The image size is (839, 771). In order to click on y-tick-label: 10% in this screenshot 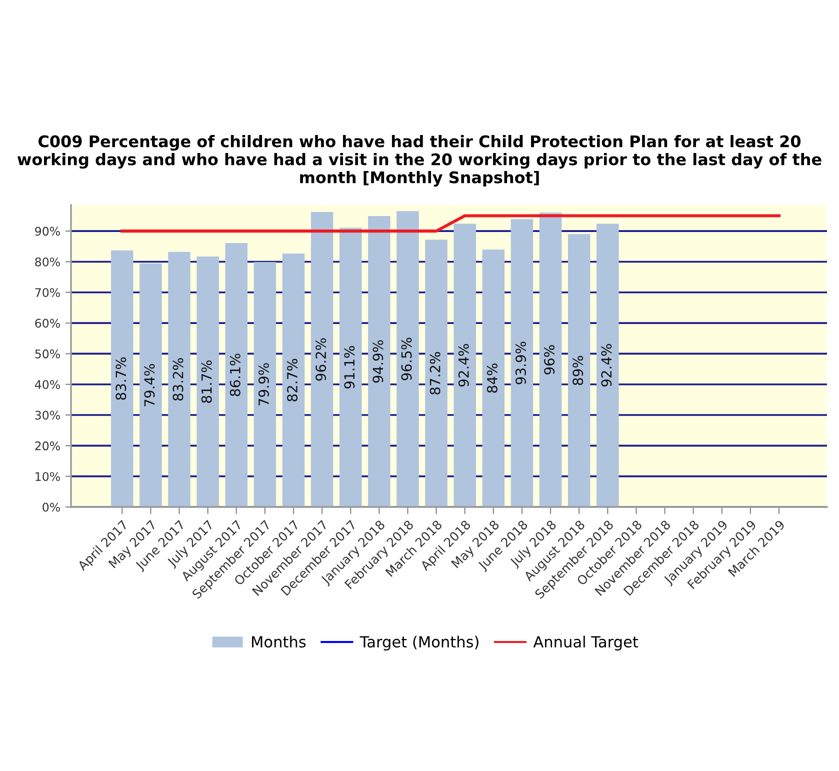, I will do `click(48, 476)`.